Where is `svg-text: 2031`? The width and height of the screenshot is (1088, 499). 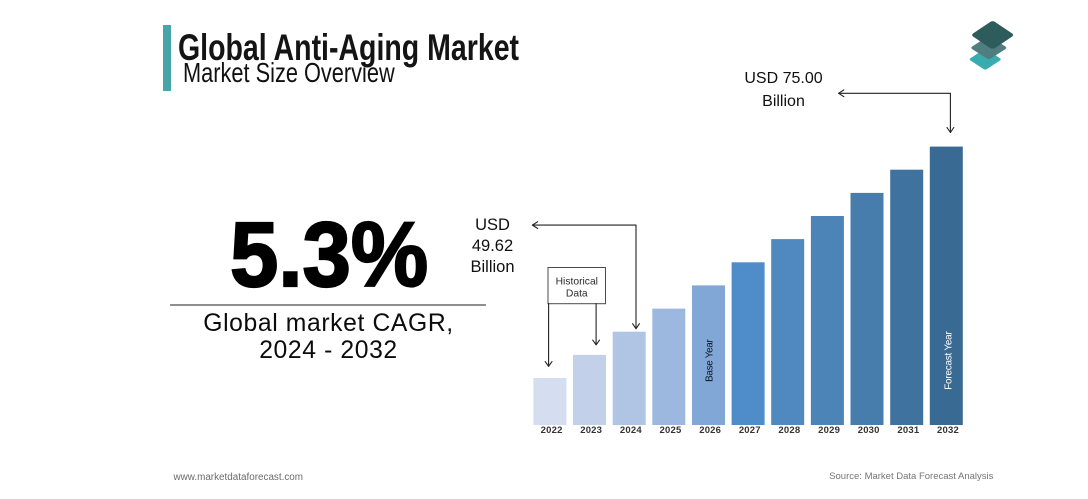 svg-text: 2031 is located at coordinates (908, 430).